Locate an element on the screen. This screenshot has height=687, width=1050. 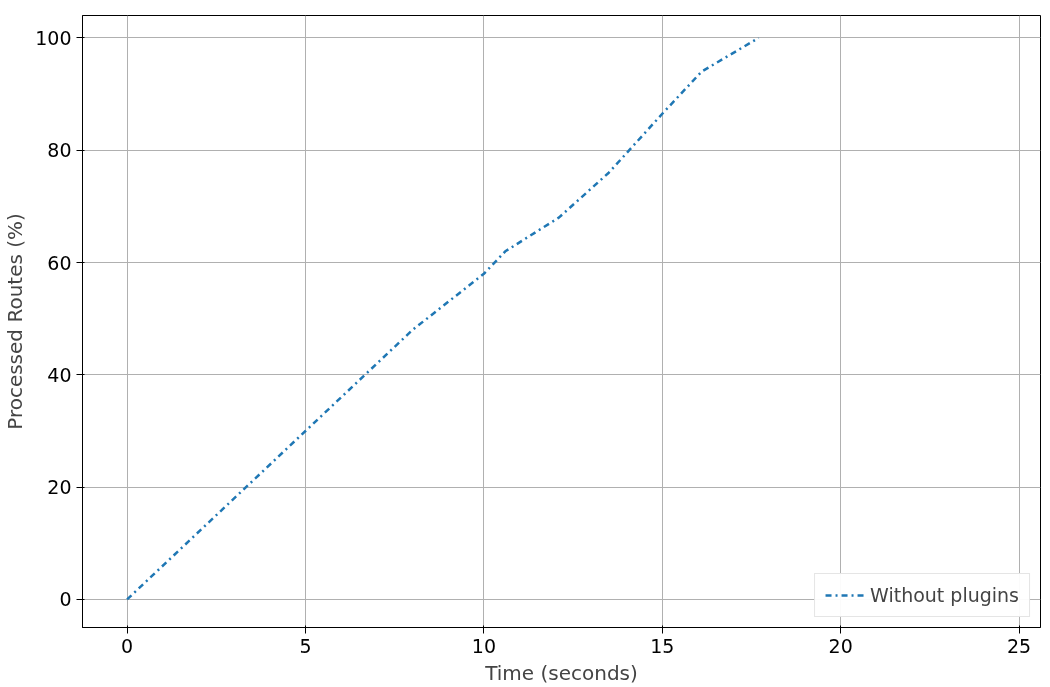
x-tick-label: 15 is located at coordinates (662, 645).